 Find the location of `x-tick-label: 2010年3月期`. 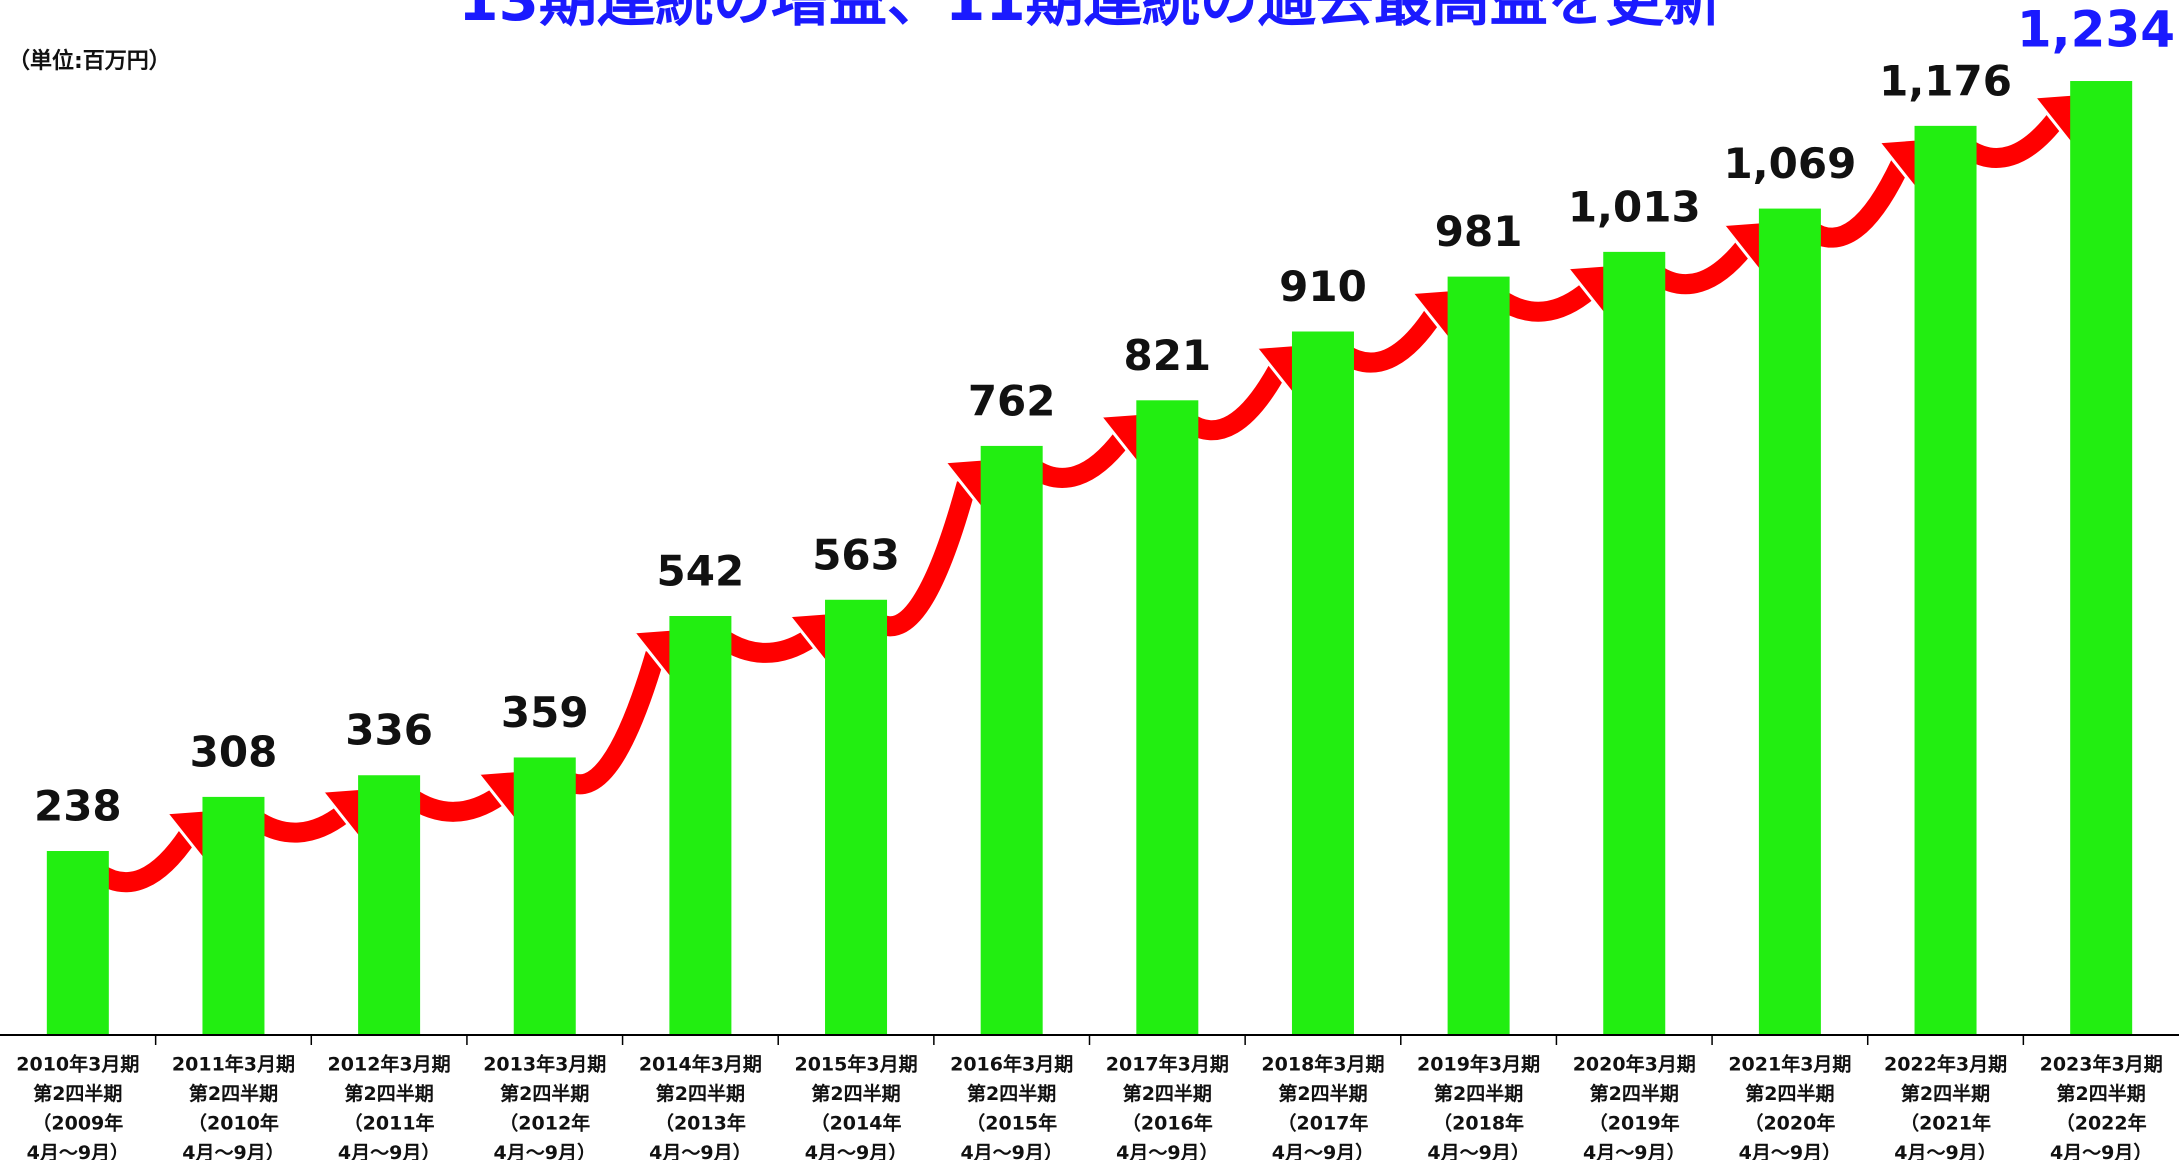

x-tick-label: 2010年3月期 is located at coordinates (77, 1064).